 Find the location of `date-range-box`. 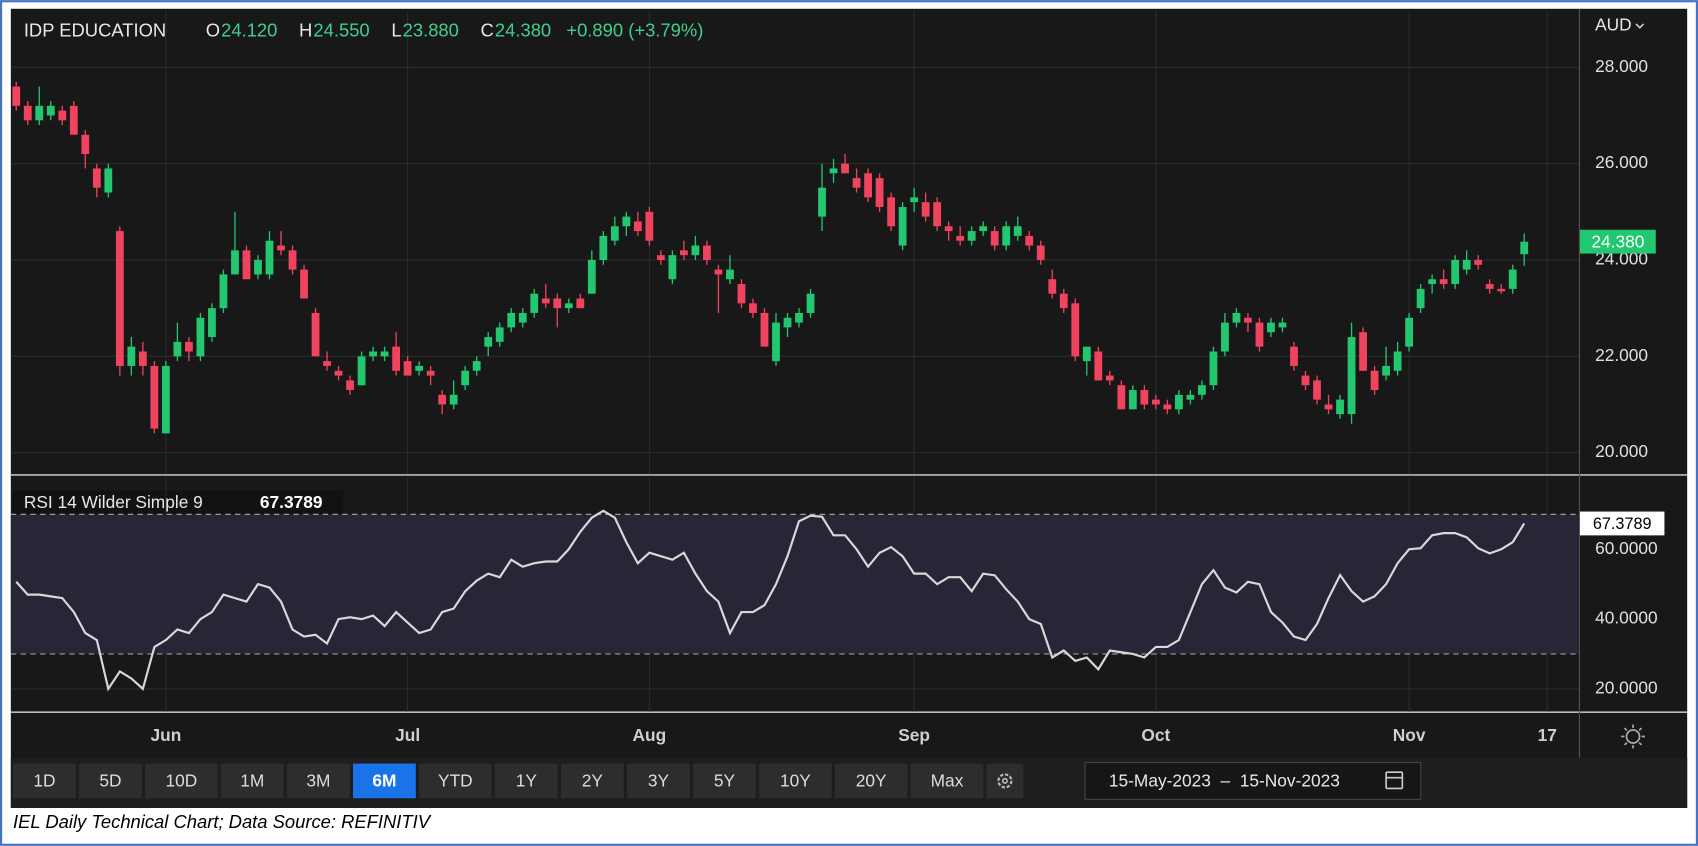

date-range-box is located at coordinates (1253, 780).